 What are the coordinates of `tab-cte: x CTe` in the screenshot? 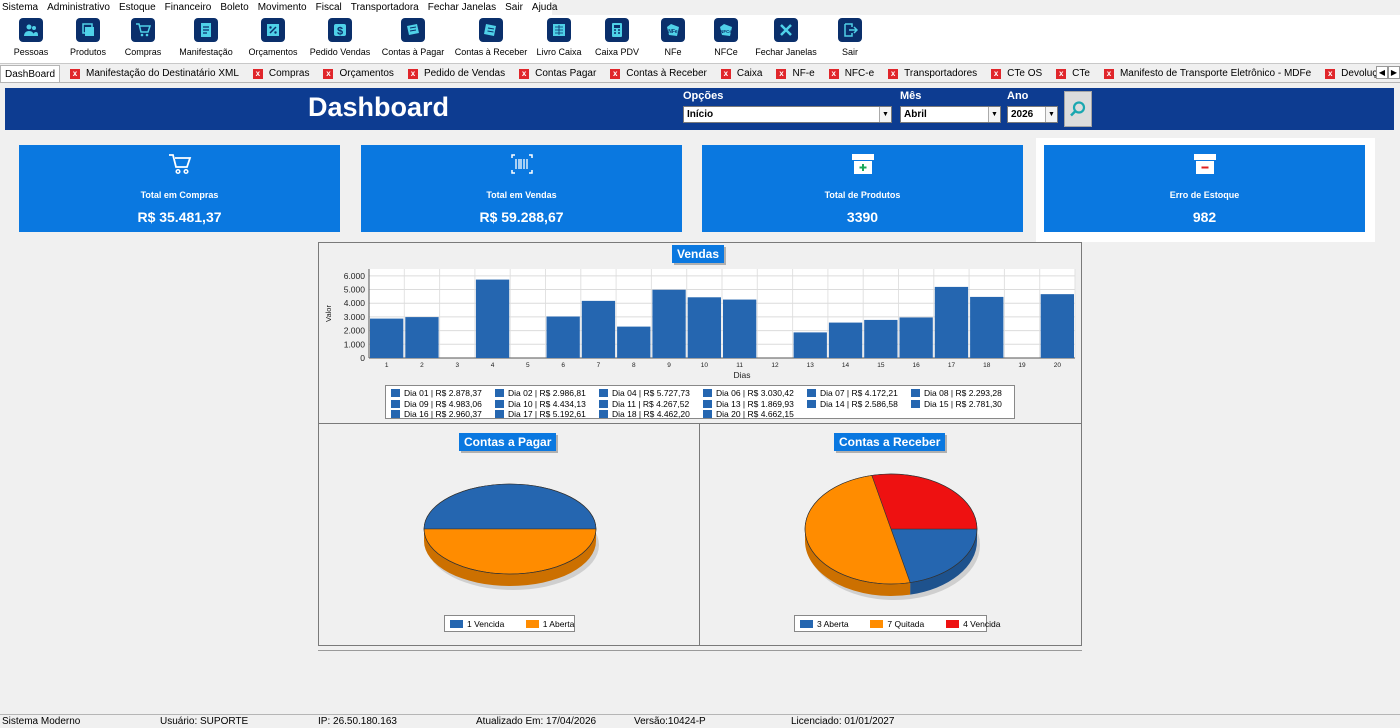 It's located at (1070, 74).